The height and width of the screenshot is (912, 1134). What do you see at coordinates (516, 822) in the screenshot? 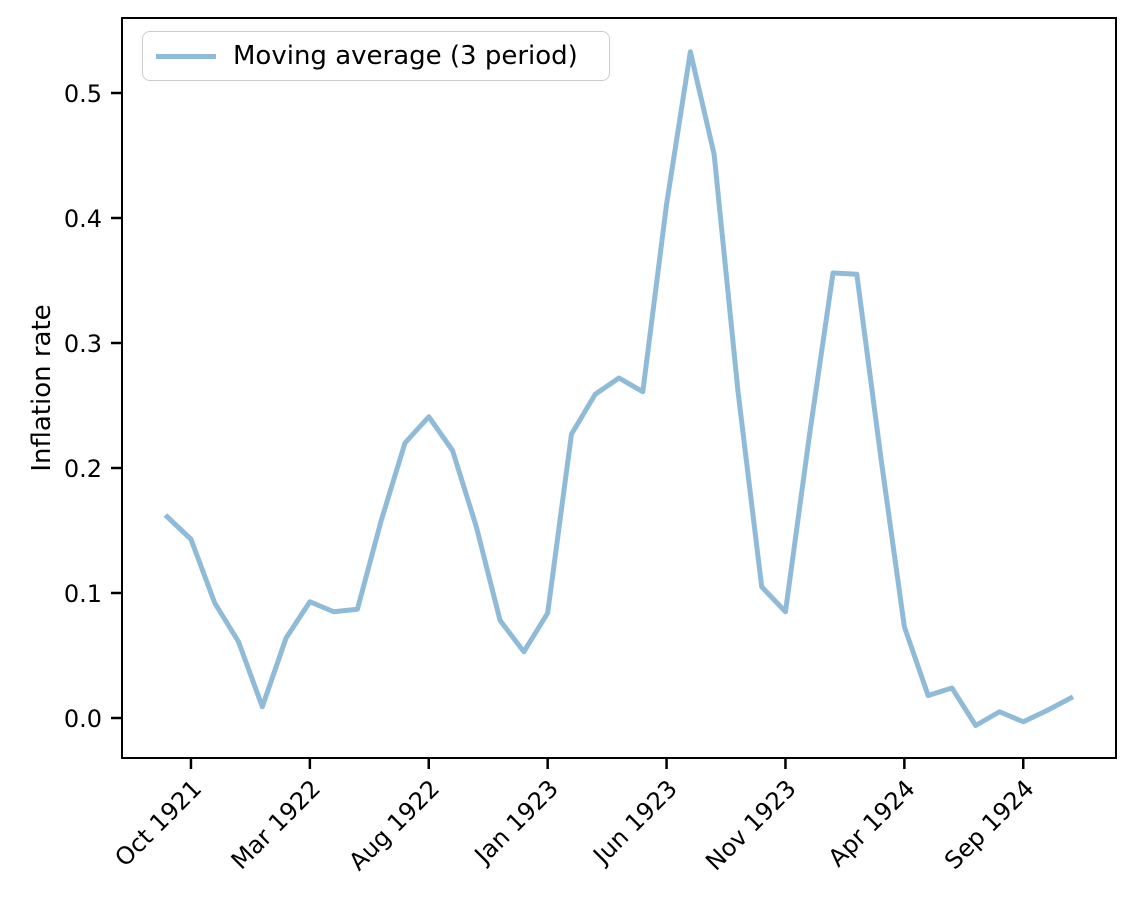
I see `x-axis-tick-label: Jan 1923` at bounding box center [516, 822].